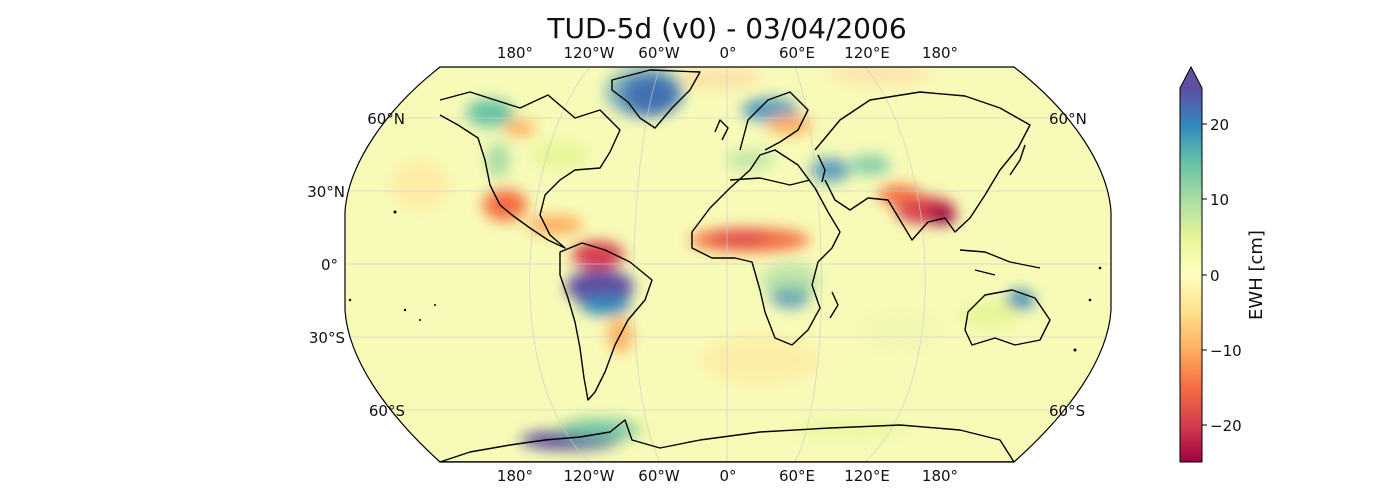  Describe the element at coordinates (867, 53) in the screenshot. I see `lon-label-top: 120°E` at that location.